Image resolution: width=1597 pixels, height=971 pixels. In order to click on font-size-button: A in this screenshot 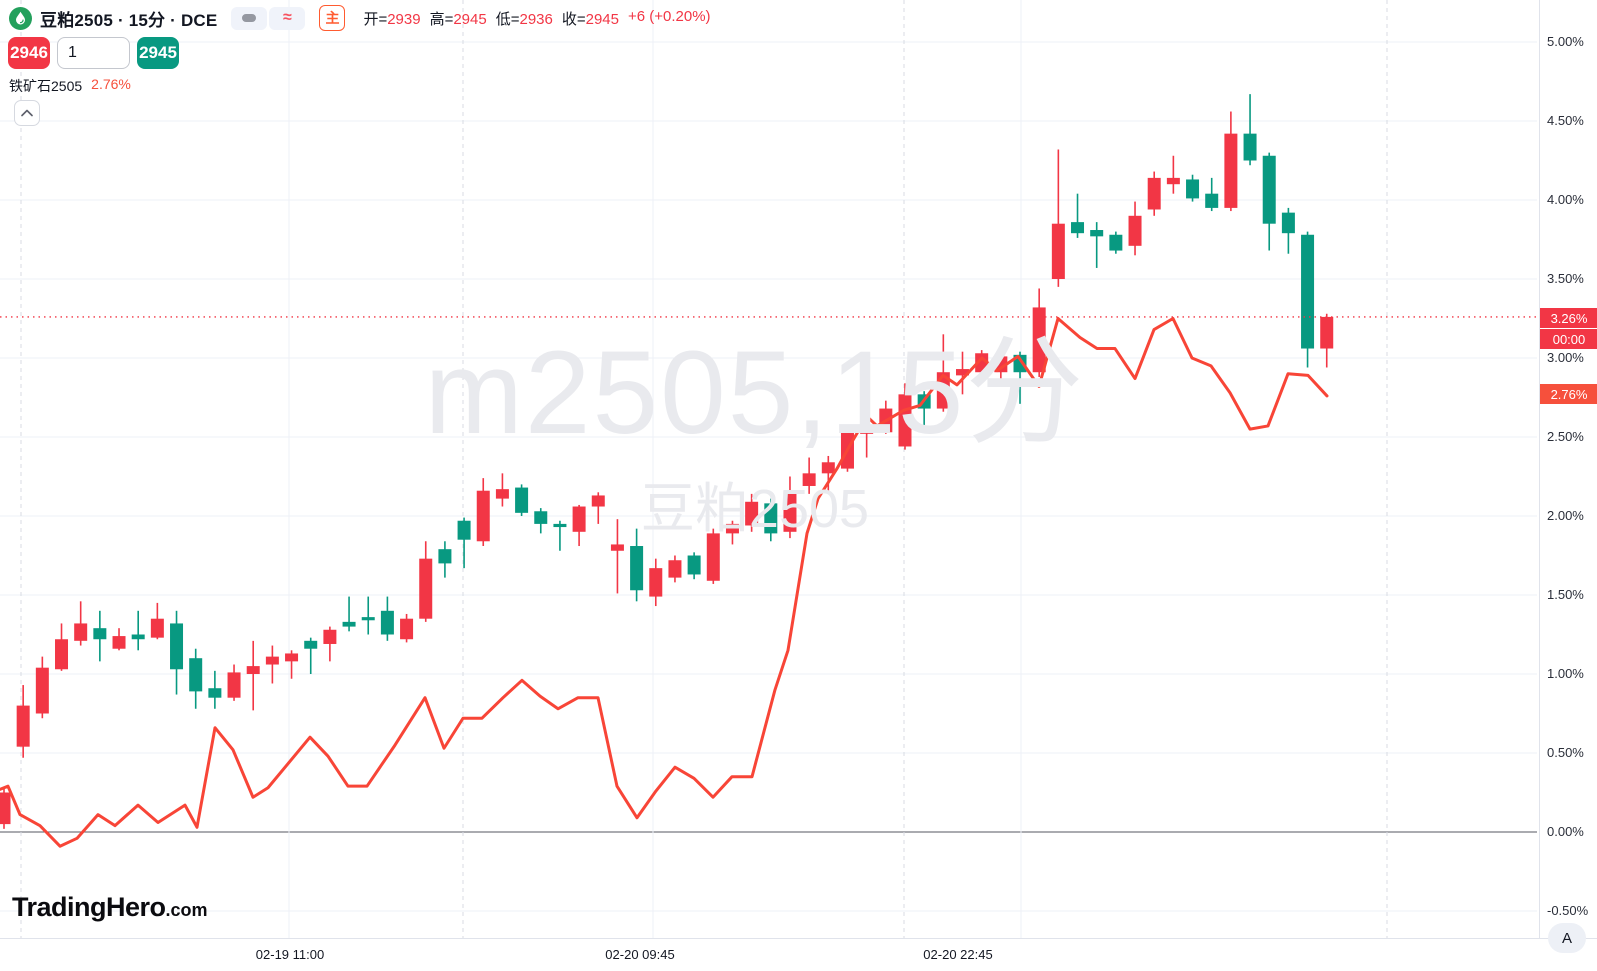, I will do `click(1567, 938)`.